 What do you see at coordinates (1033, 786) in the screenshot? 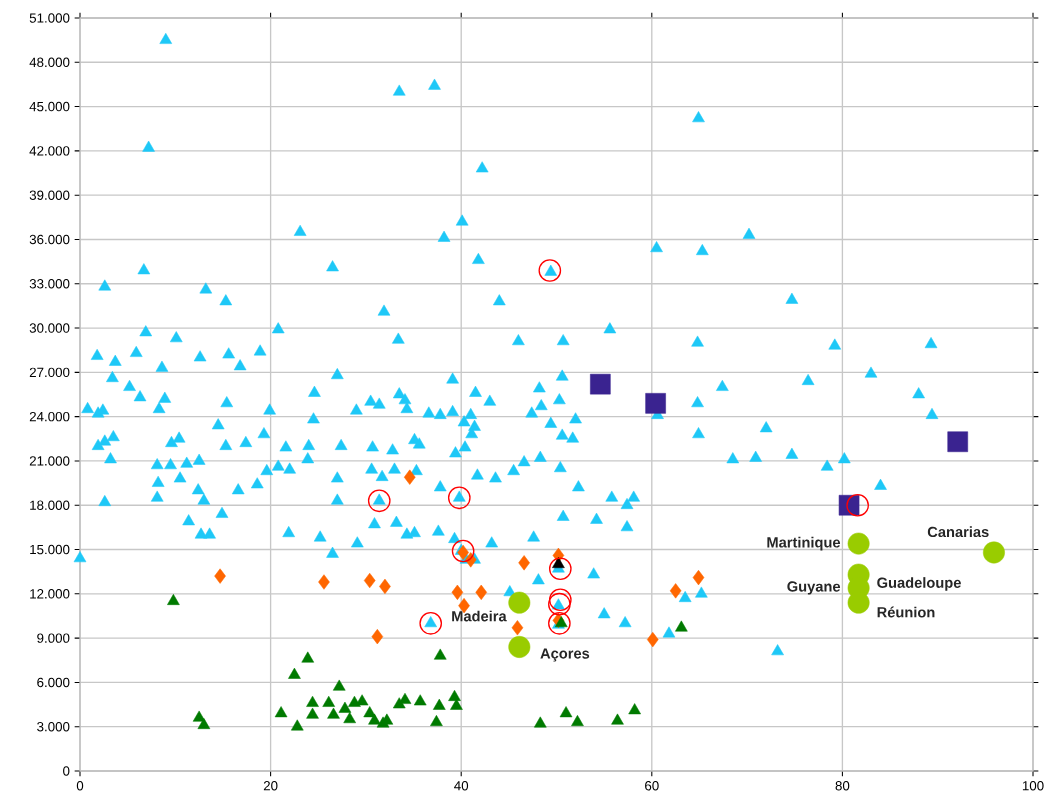
I see `x-tick-label: 100` at bounding box center [1033, 786].